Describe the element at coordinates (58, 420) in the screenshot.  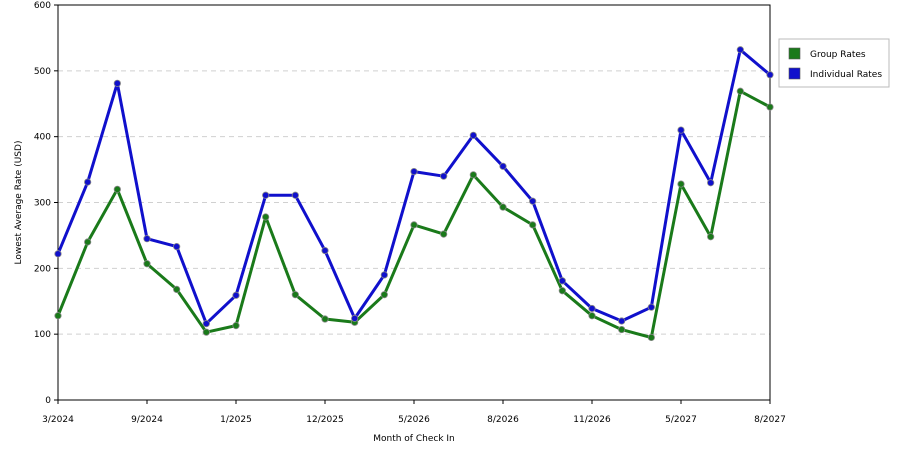
I see `x-tick-label: 3/2024` at that location.